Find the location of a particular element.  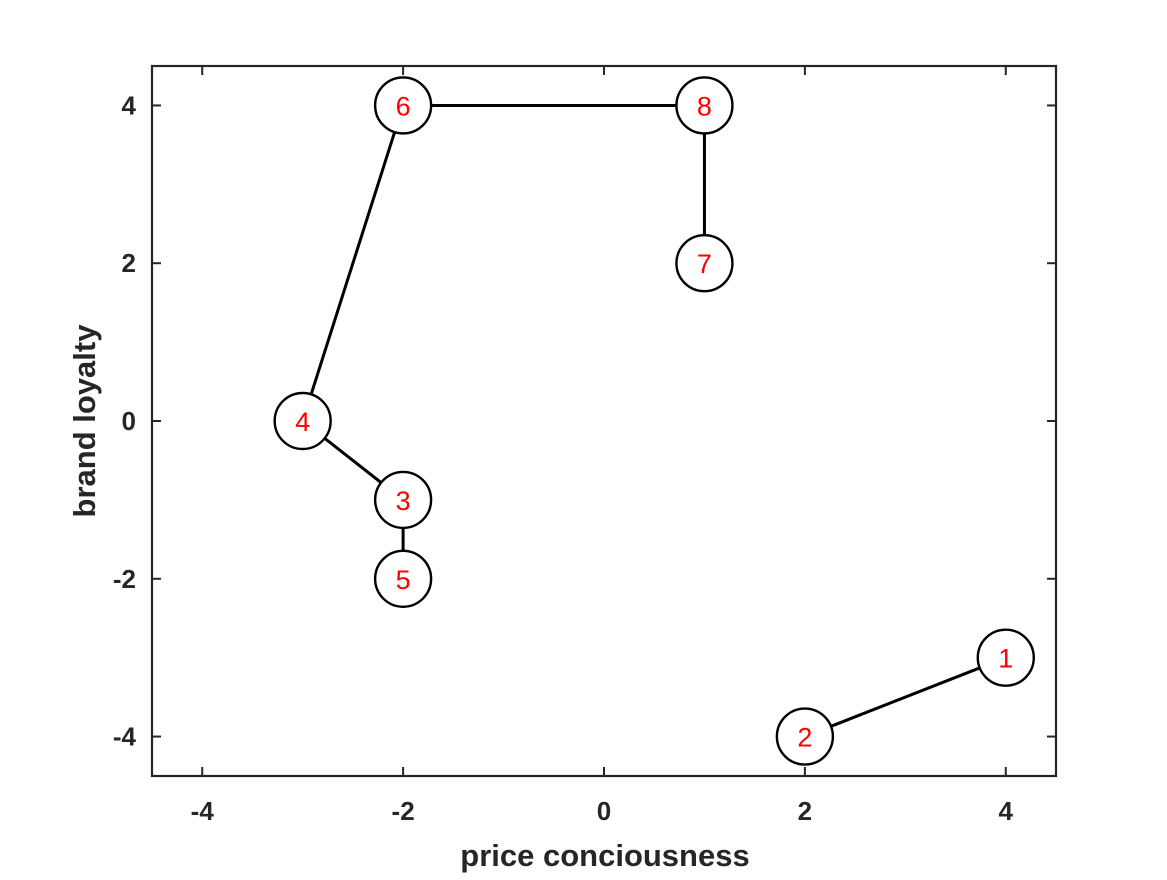

x-tick-label: -2 is located at coordinates (403, 811).